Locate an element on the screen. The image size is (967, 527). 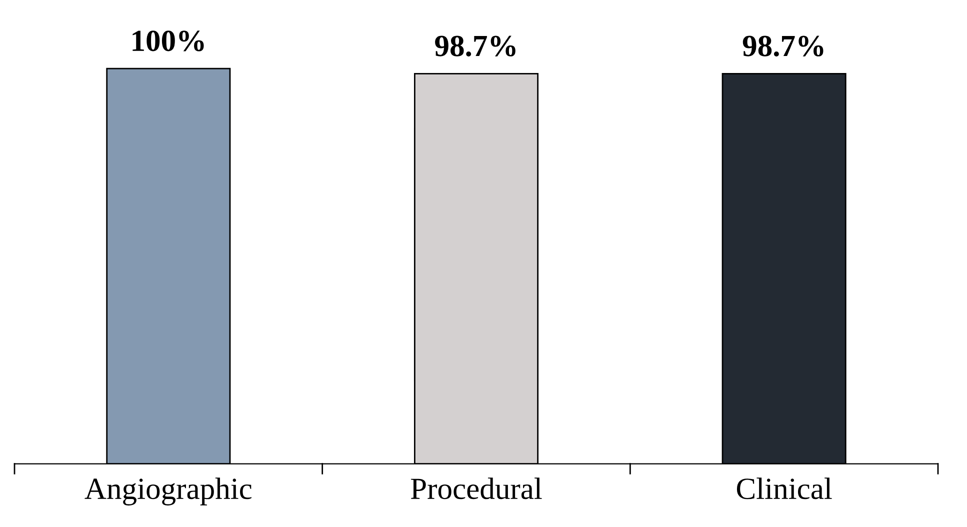
x-tick-label: Procedural is located at coordinates (476, 489).